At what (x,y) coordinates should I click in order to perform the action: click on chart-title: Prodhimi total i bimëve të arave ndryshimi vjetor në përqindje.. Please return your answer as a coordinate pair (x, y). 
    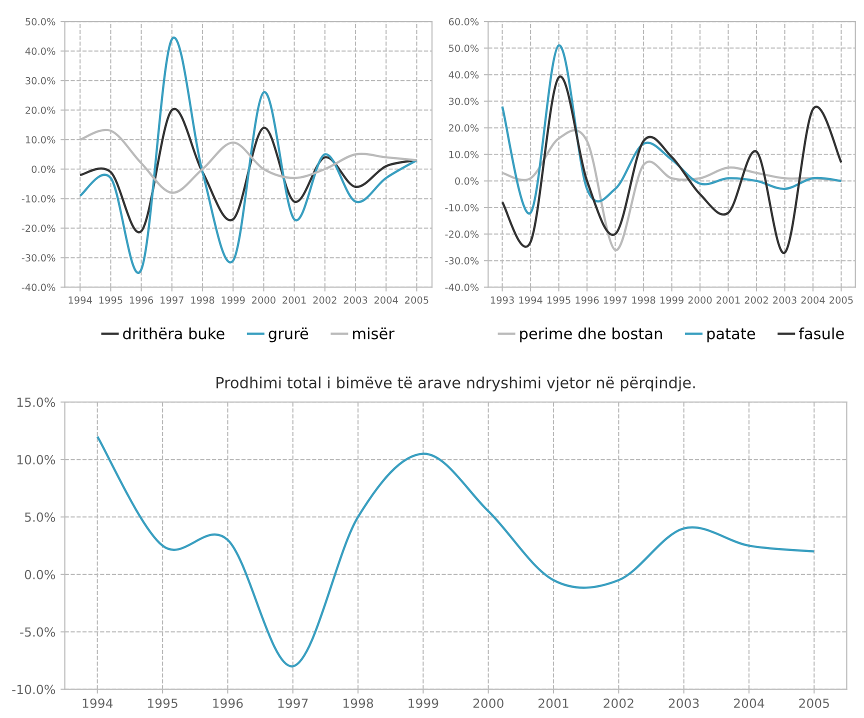
    Looking at the image, I should click on (455, 384).